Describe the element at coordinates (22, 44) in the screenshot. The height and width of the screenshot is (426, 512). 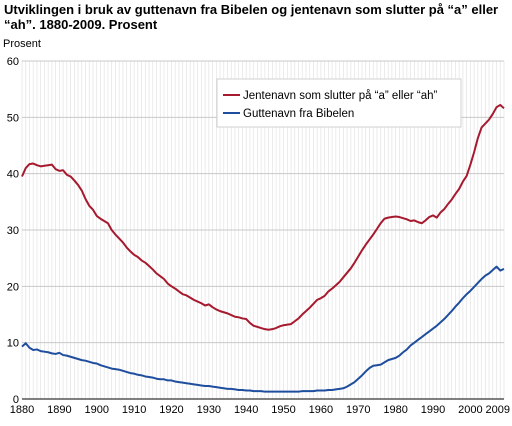
I see `y-axis-label: Prosent` at that location.